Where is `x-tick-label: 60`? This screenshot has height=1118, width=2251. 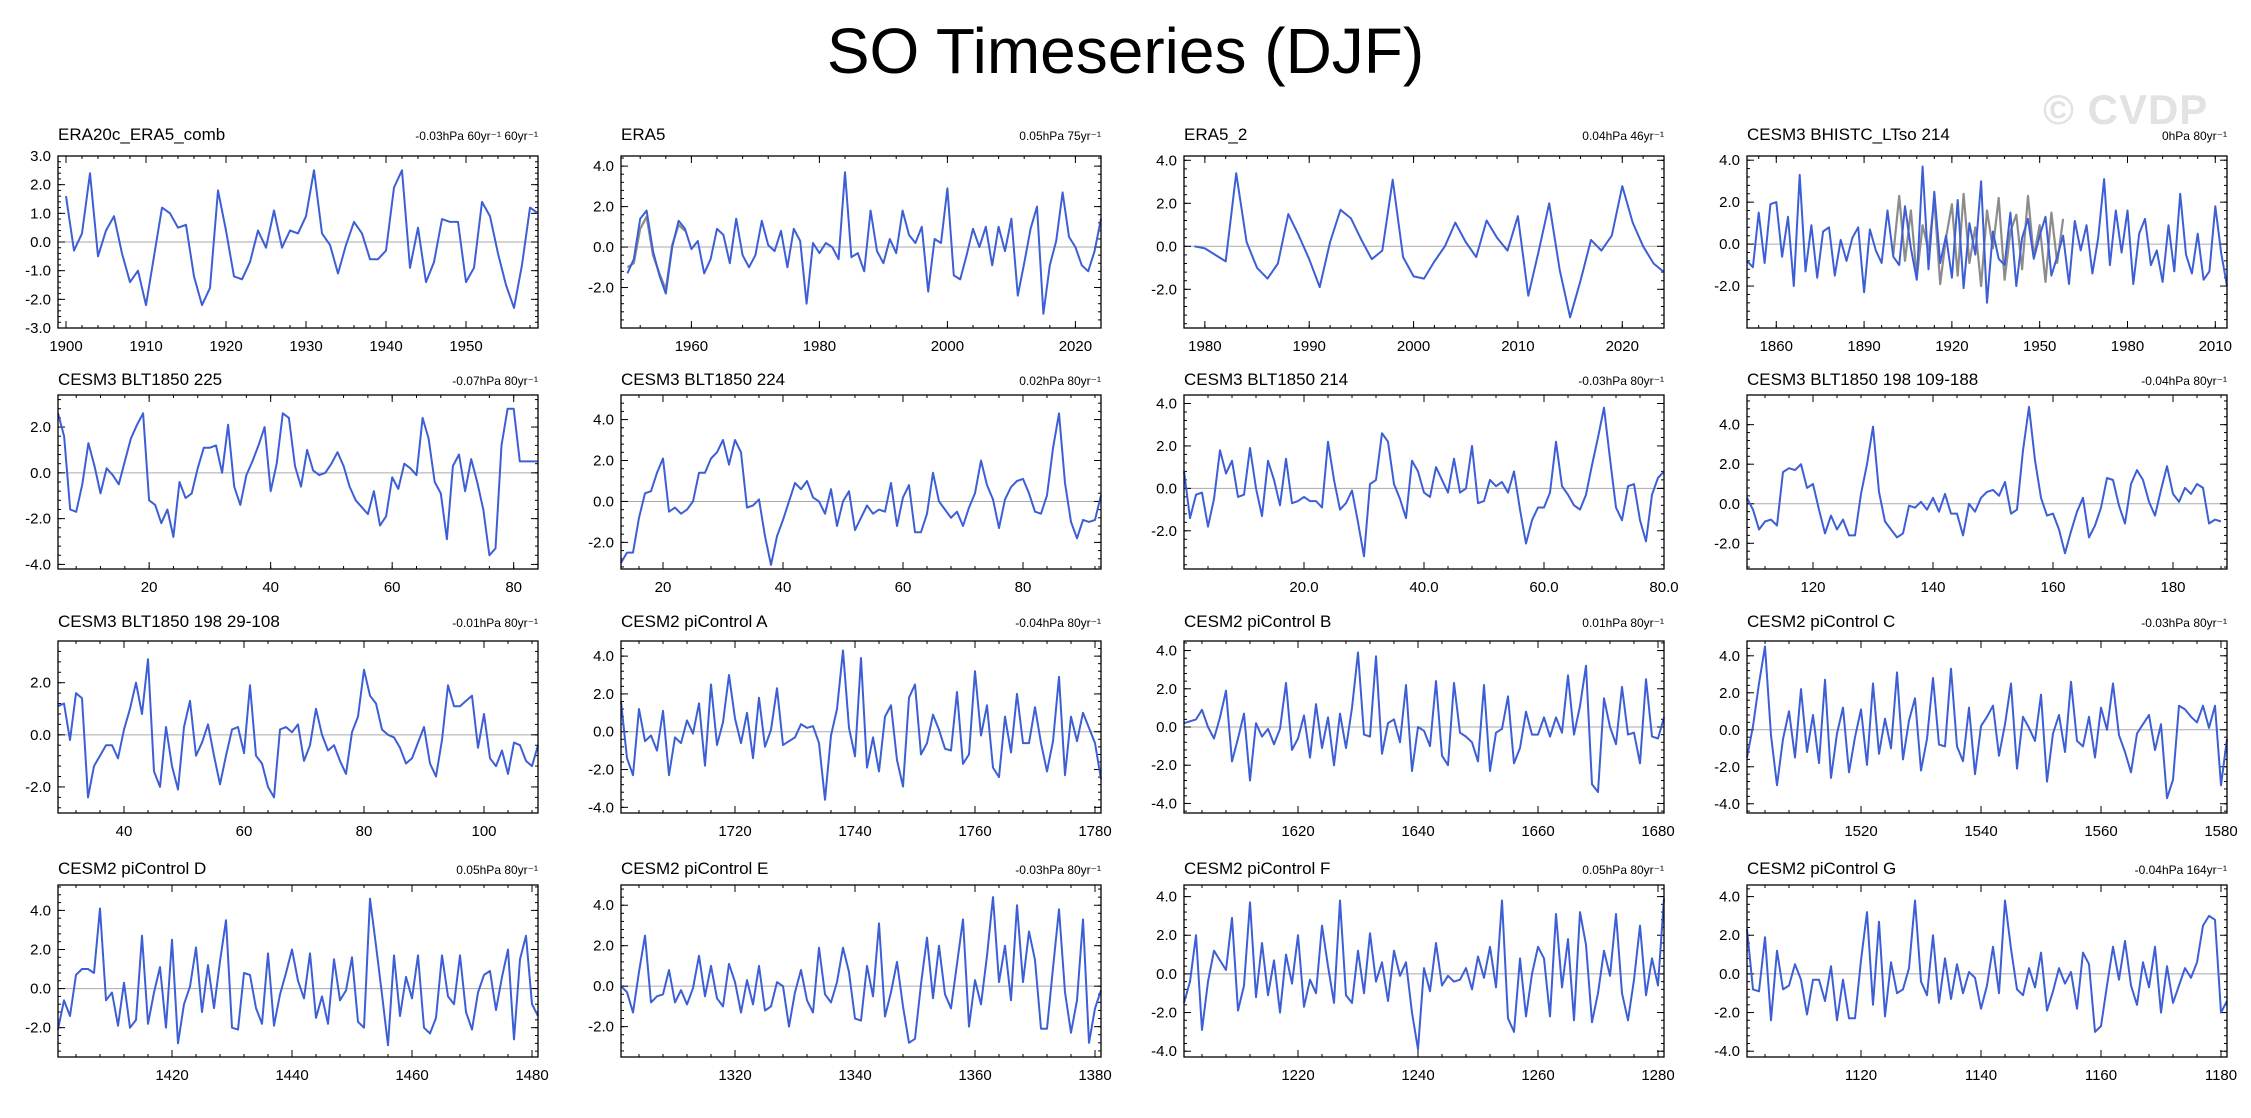 x-tick-label: 60 is located at coordinates (392, 587).